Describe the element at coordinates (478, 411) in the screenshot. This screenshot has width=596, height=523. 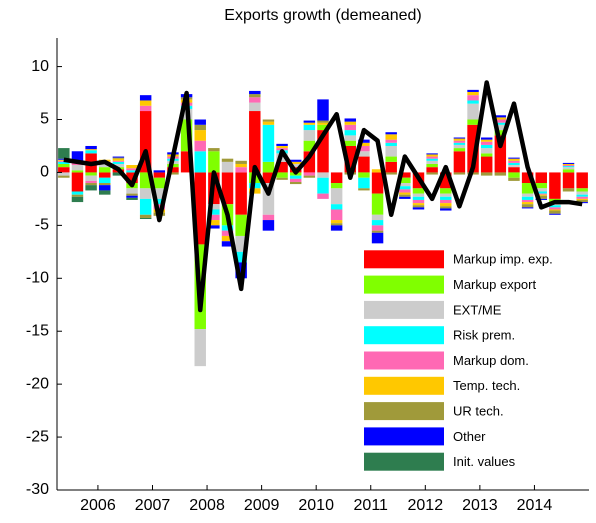
I see `legend-label: UR tech.` at that location.